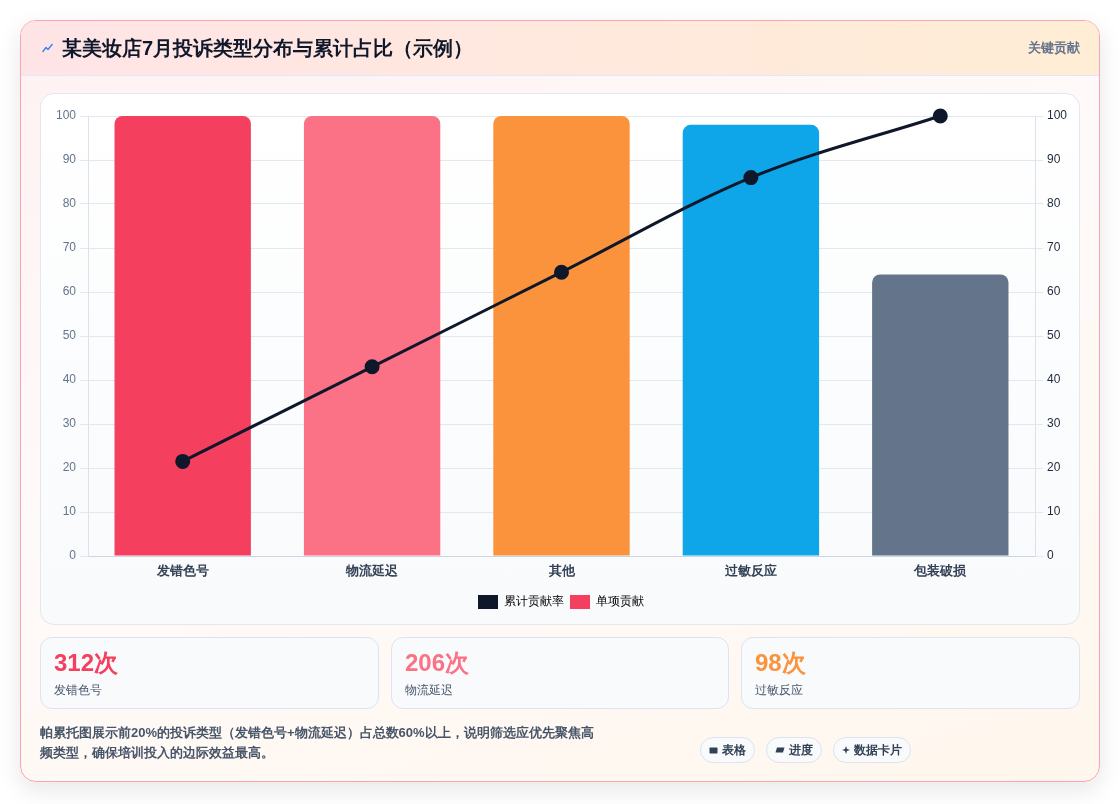 Image resolution: width=1120 pixels, height=804 pixels. What do you see at coordinates (69, 203) in the screenshot?
I see `y-tick-label: 80` at bounding box center [69, 203].